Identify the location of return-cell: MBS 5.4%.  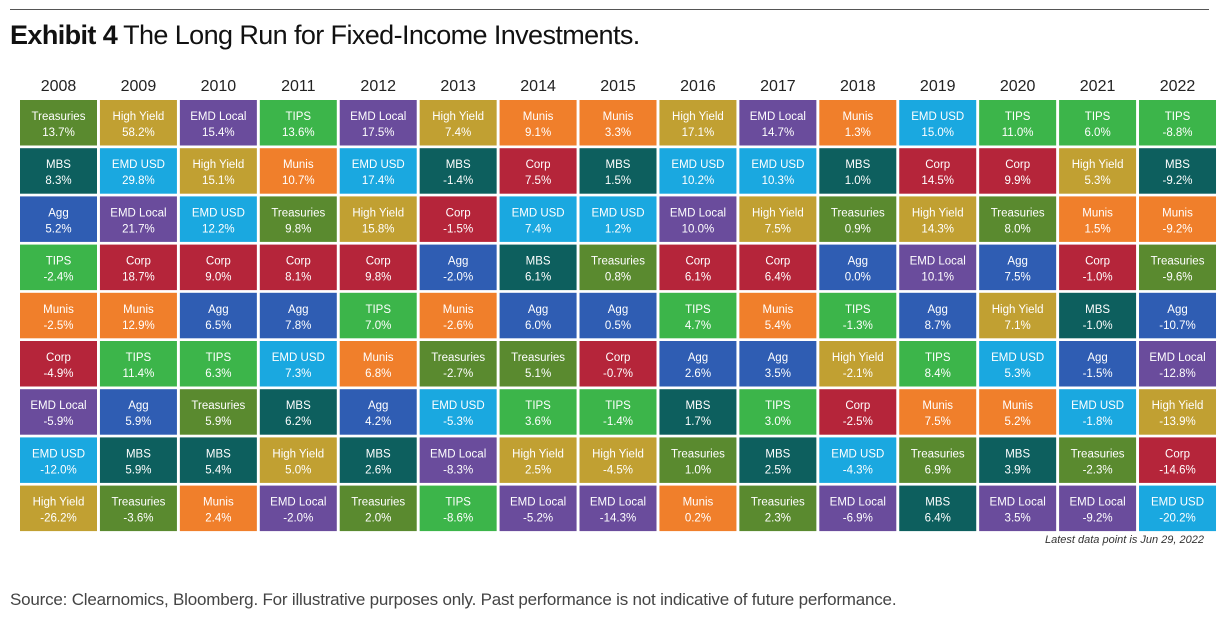
(218, 460).